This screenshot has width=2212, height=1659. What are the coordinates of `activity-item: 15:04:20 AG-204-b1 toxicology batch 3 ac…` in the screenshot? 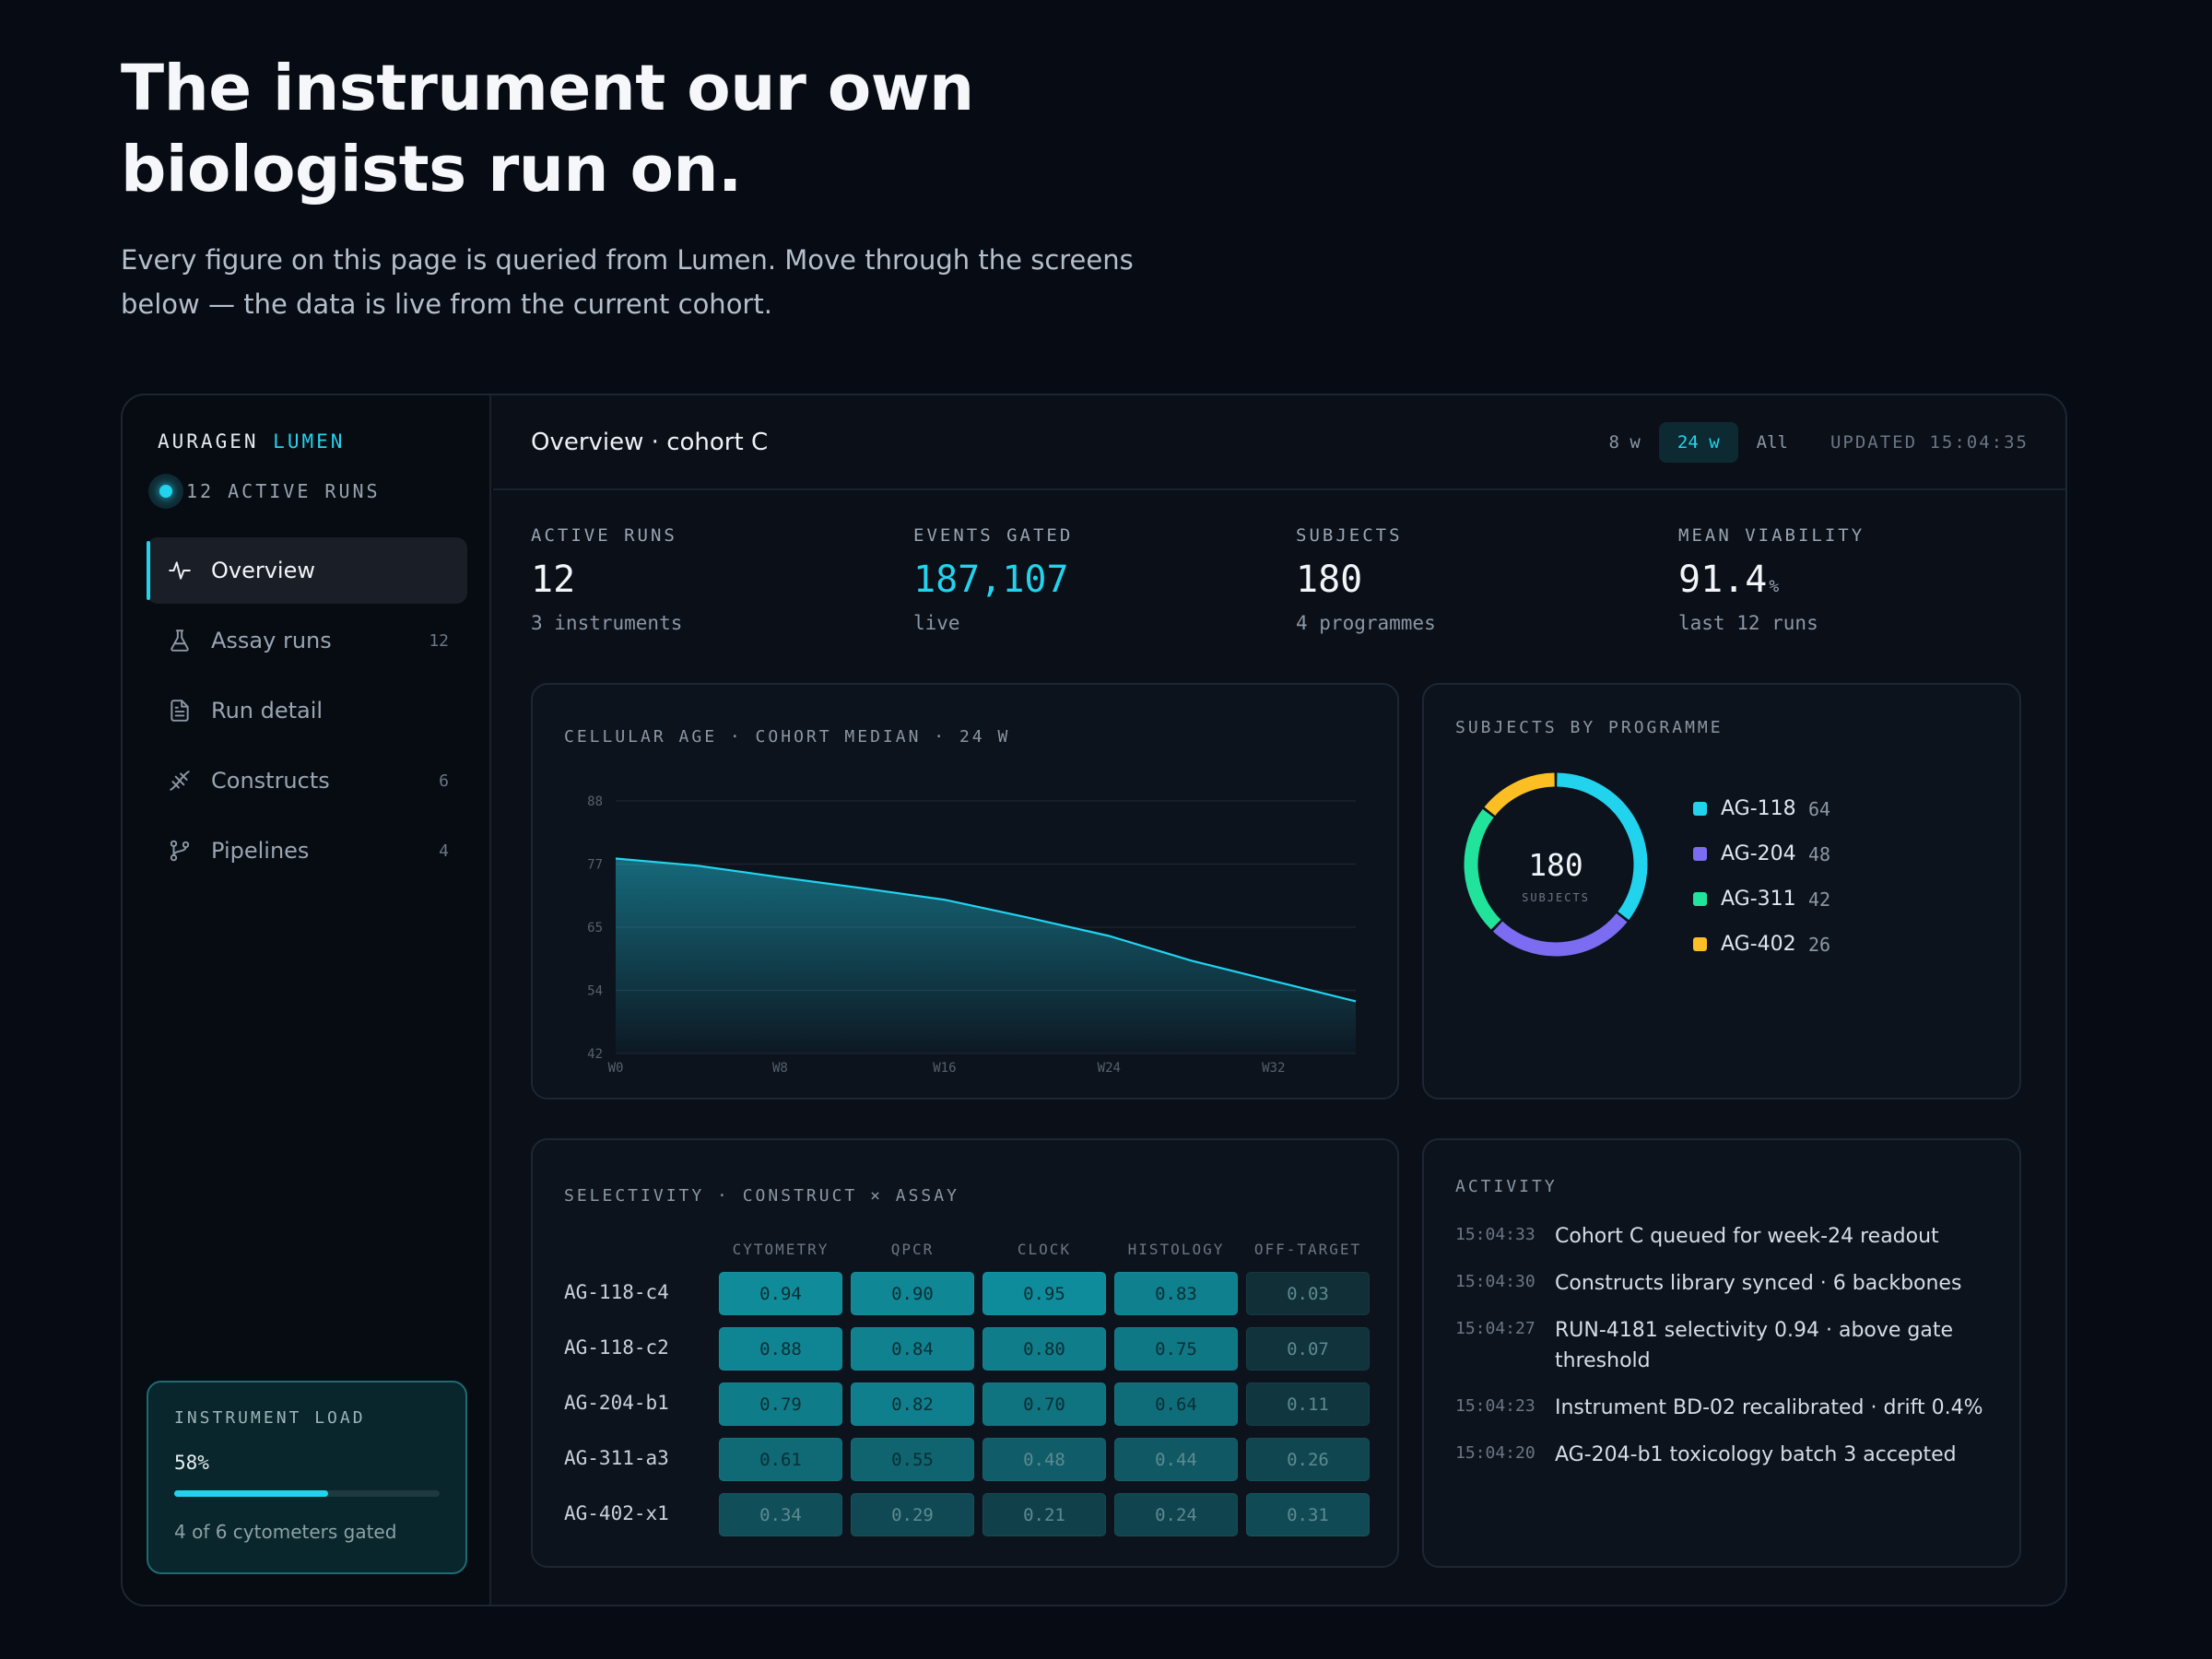 It's located at (1723, 1455).